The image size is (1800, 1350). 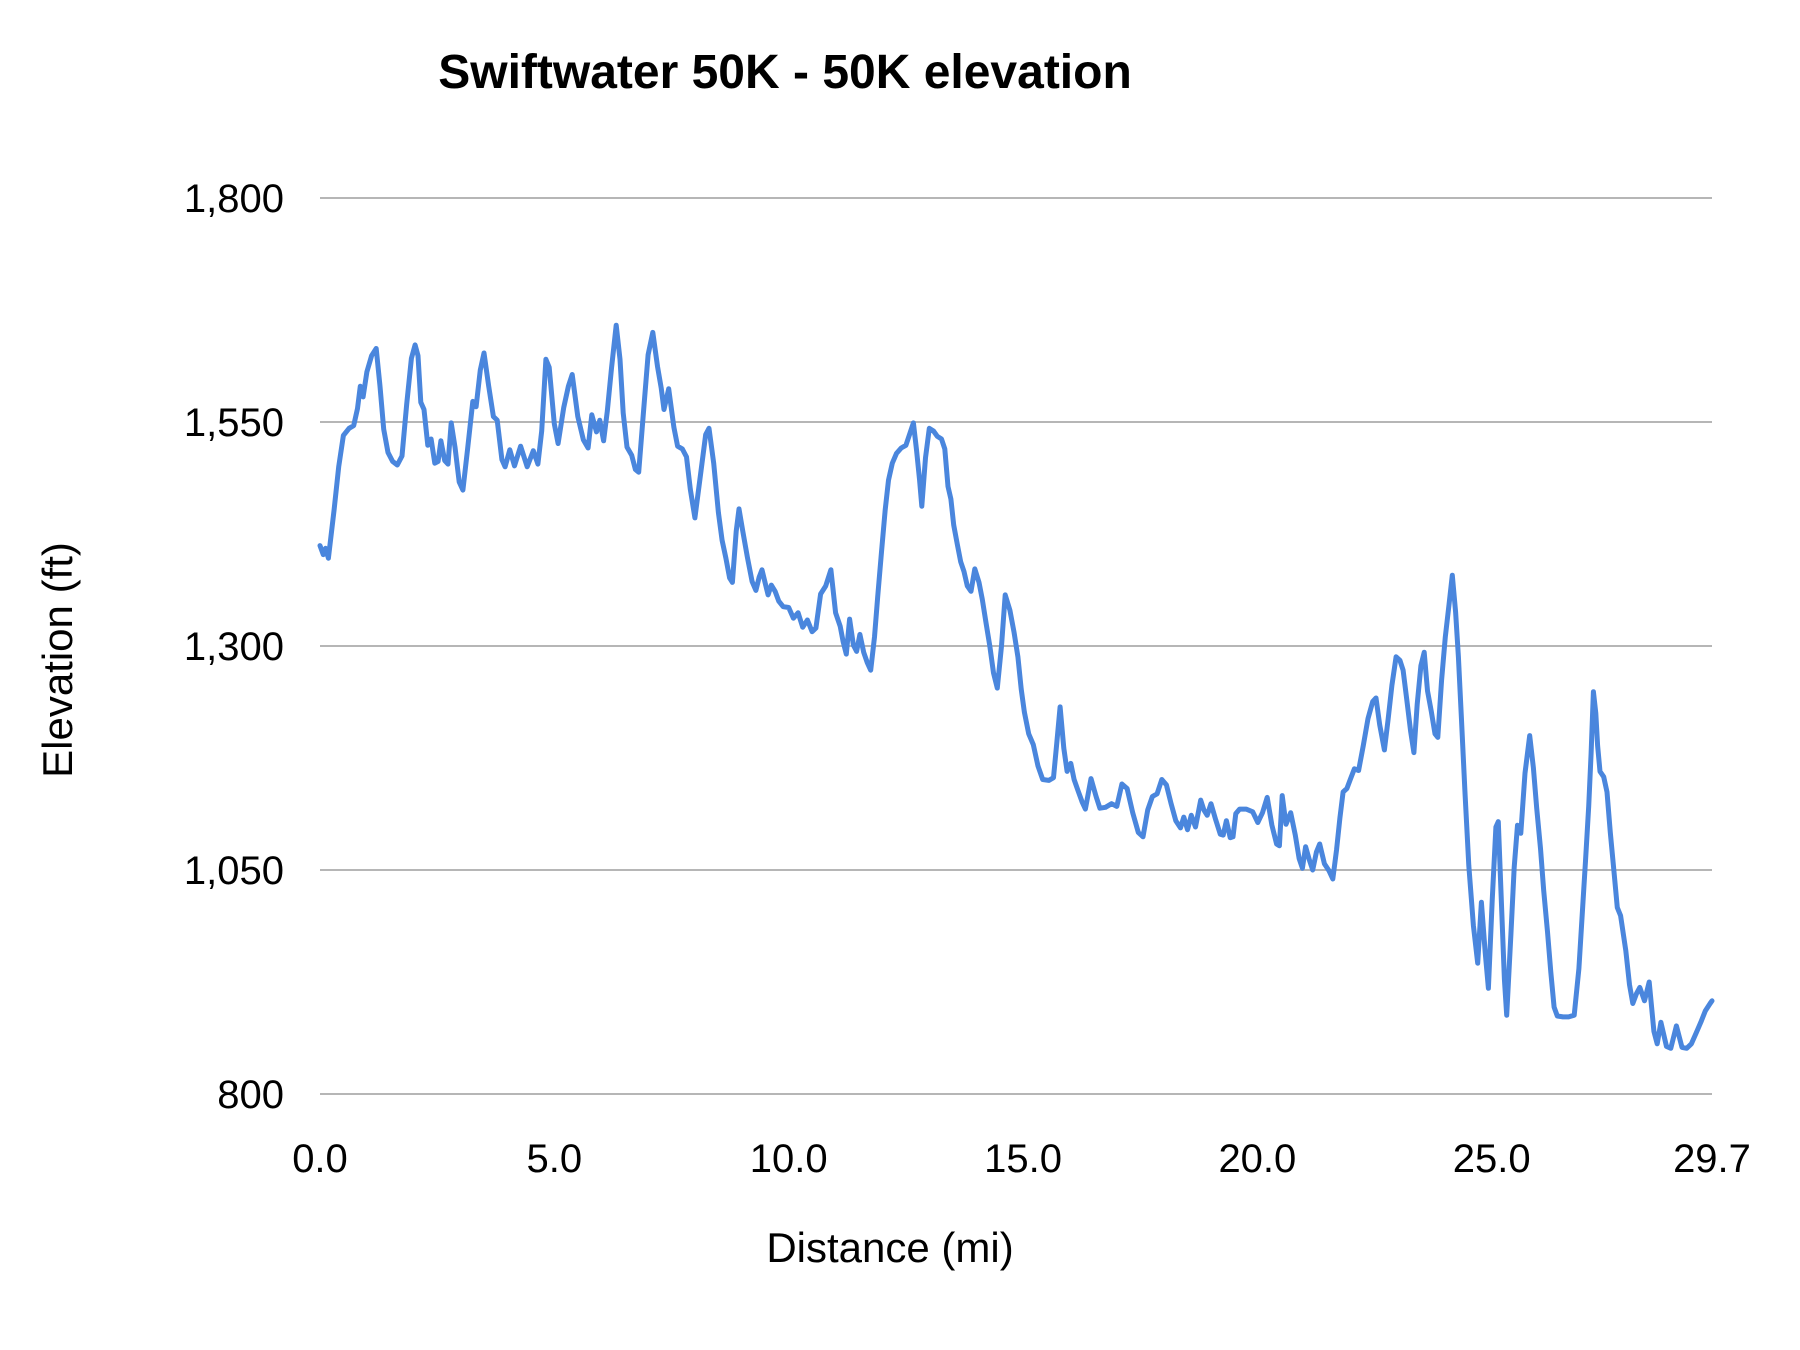 I want to click on x-tick-label-25: 25.0, so click(x=1492, y=1159).